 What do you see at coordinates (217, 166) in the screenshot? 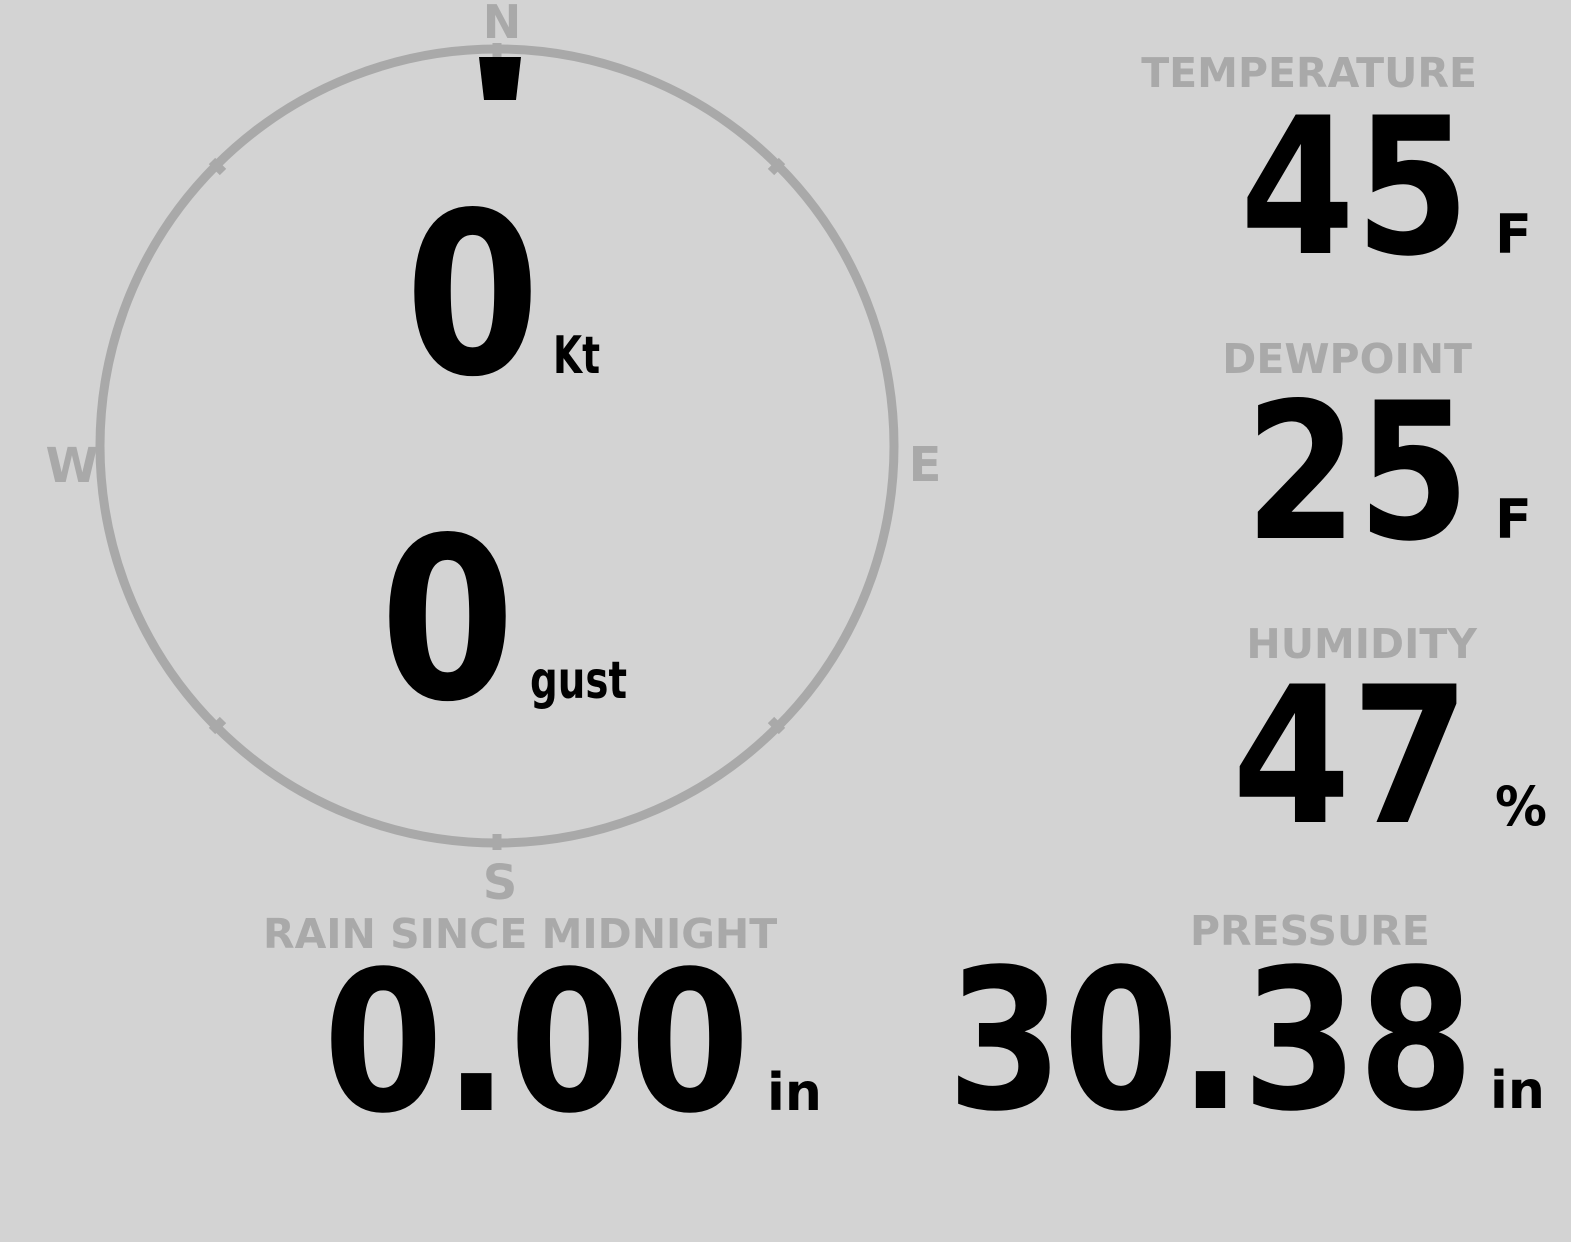
I see `compass-tick-northwest-icon` at bounding box center [217, 166].